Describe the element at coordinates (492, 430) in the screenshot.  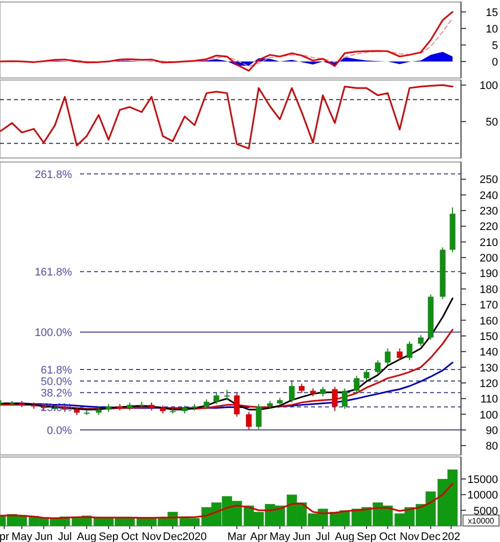
I see `y-tick-label: 90` at that location.